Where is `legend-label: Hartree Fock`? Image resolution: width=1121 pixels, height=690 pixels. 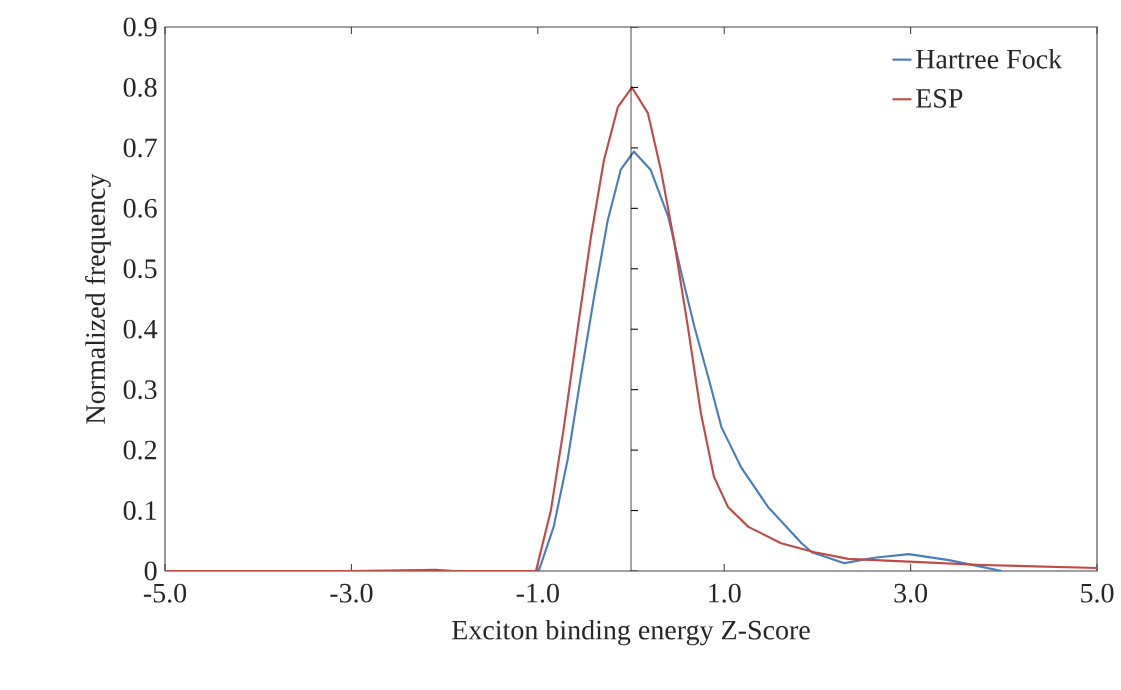 legend-label: Hartree Fock is located at coordinates (989, 58).